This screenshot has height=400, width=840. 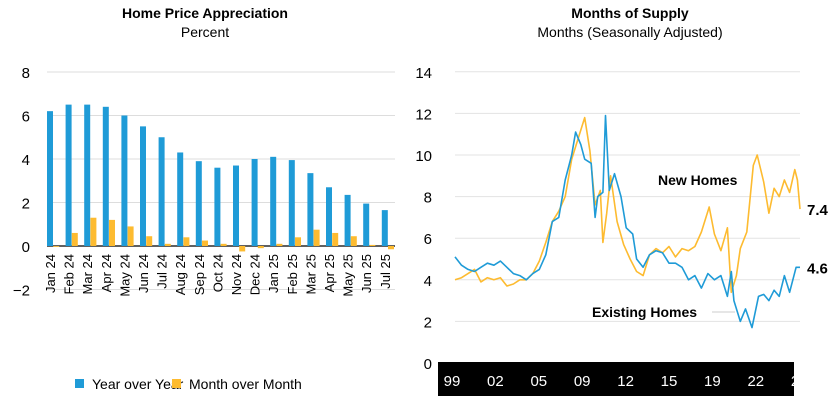 I want to click on x-tick-label: Jul 25, so click(x=385, y=271).